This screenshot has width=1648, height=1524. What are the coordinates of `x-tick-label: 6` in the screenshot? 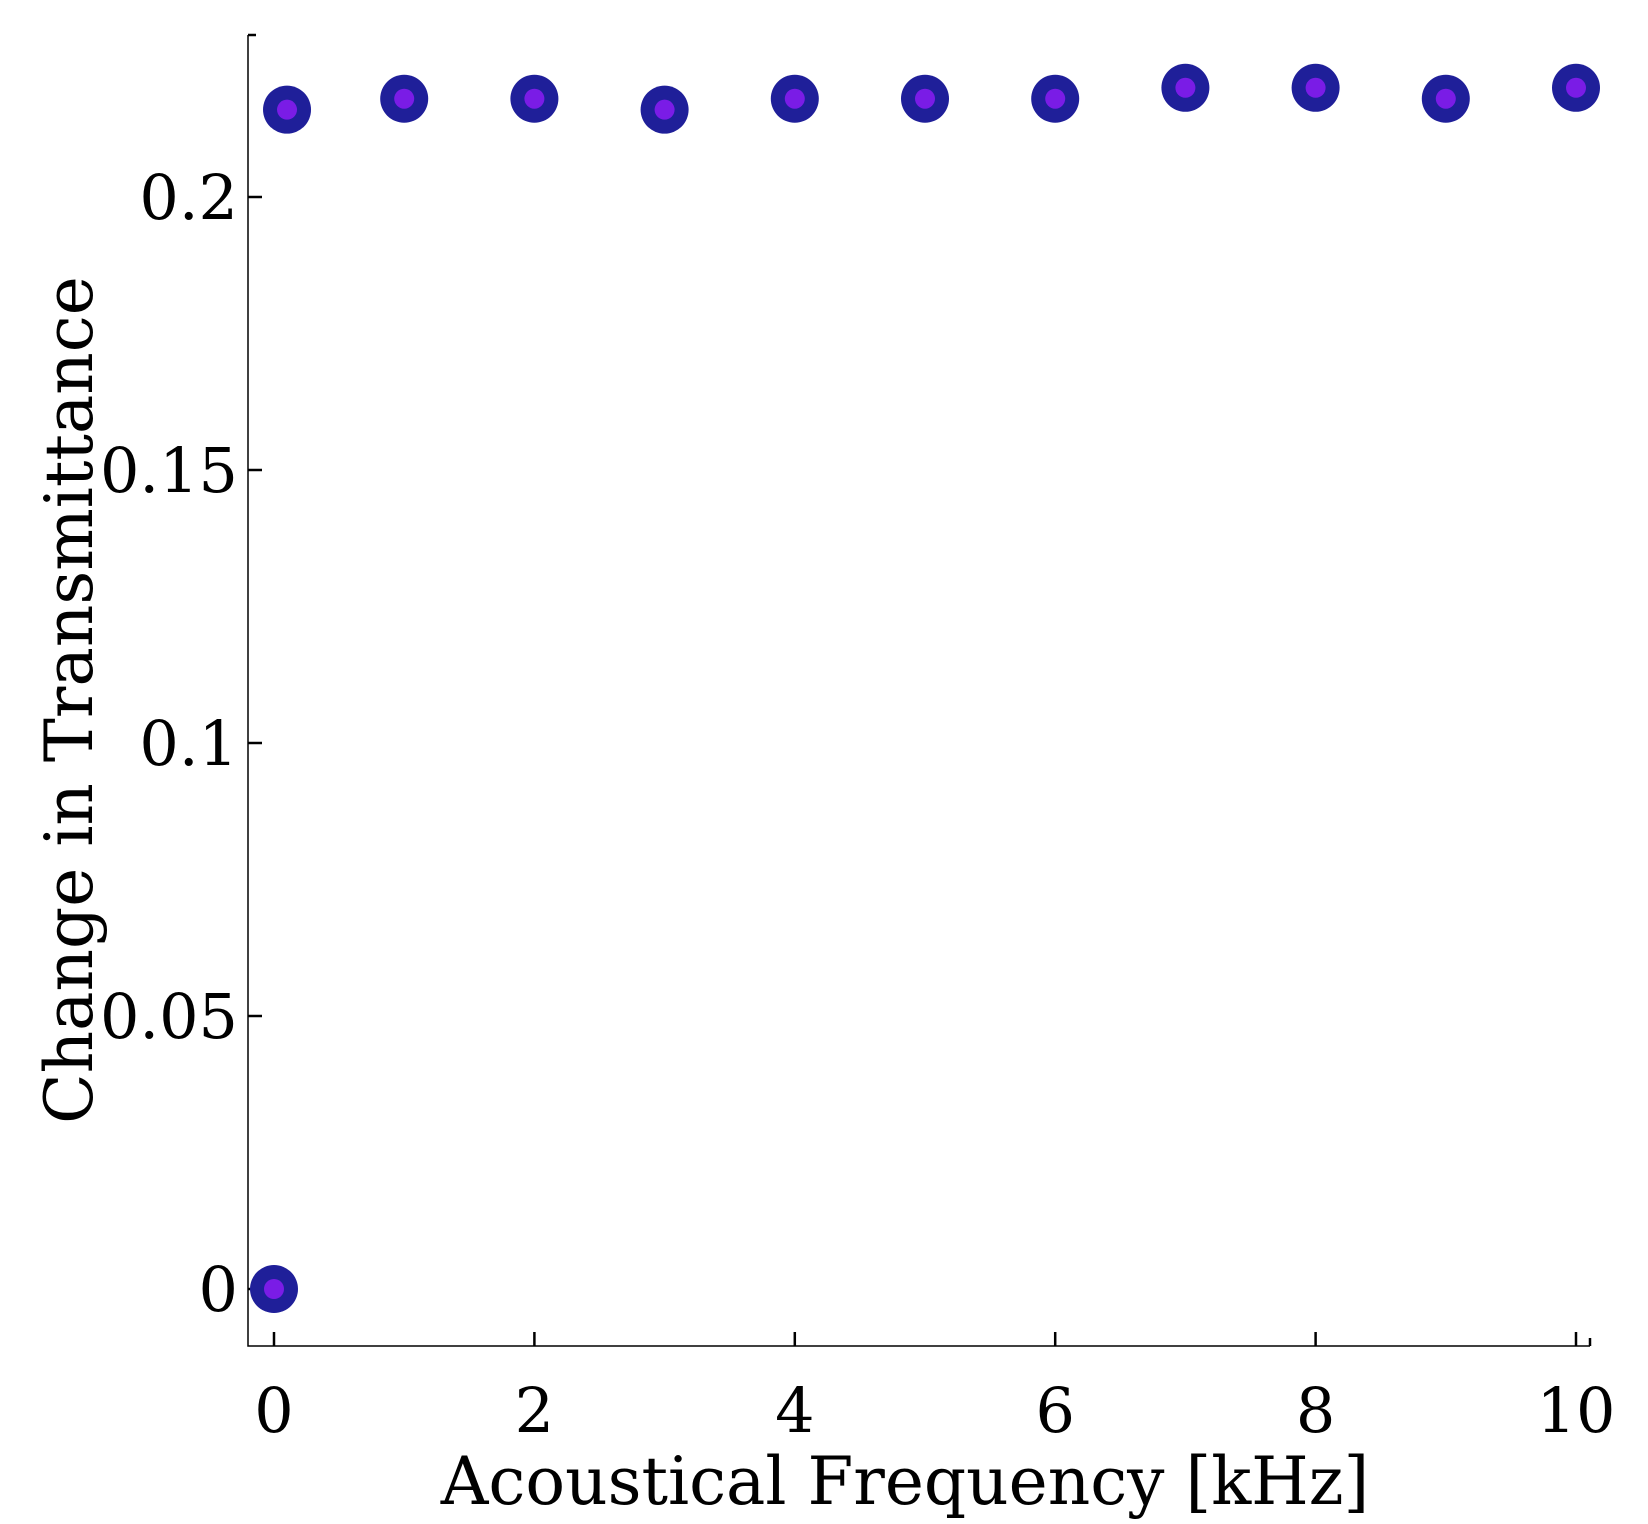 It's located at (1054, 1410).